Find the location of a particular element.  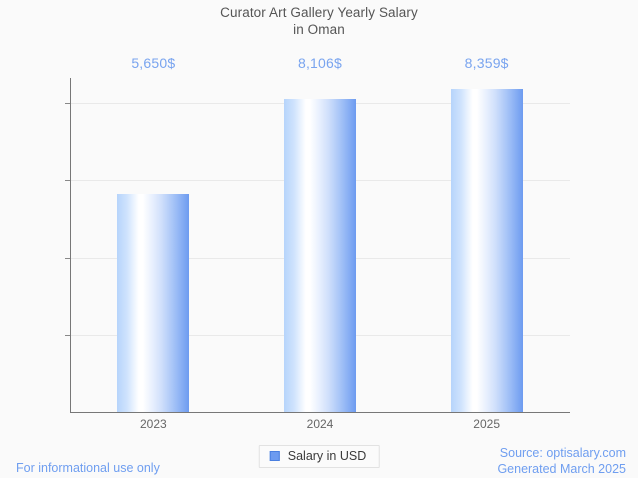

chart-legend: Salary in USD is located at coordinates (319, 456).